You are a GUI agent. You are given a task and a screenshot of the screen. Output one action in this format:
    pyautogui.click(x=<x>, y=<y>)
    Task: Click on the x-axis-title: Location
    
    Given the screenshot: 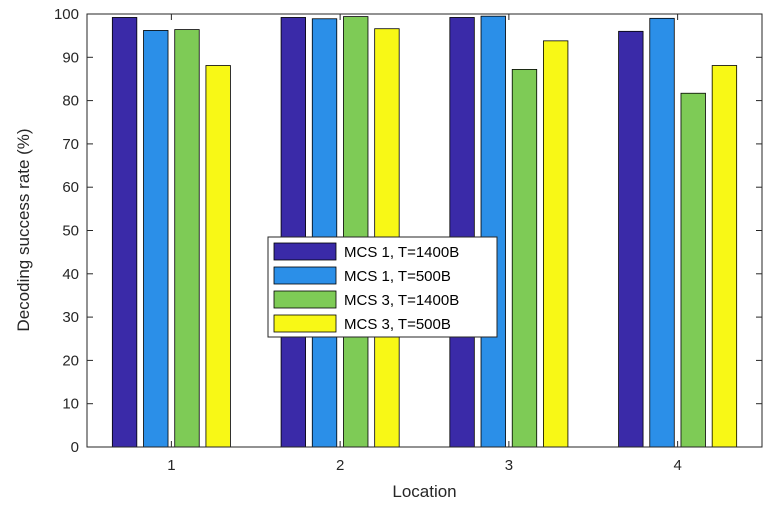 What is the action you would take?
    pyautogui.click(x=424, y=491)
    